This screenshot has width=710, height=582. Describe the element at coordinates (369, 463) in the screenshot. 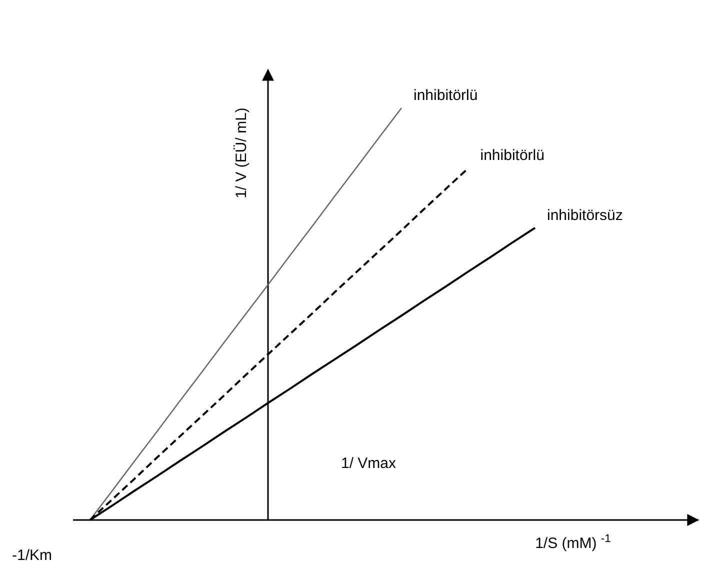

I see `annotation: 1/ Vmax` at that location.